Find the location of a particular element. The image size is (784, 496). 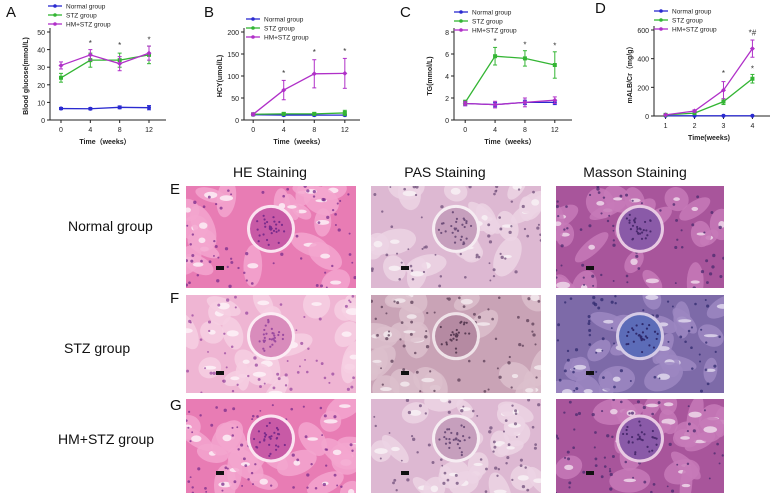

y-axis-label: Blood glucose(mmol/L) is located at coordinates (26, 76).